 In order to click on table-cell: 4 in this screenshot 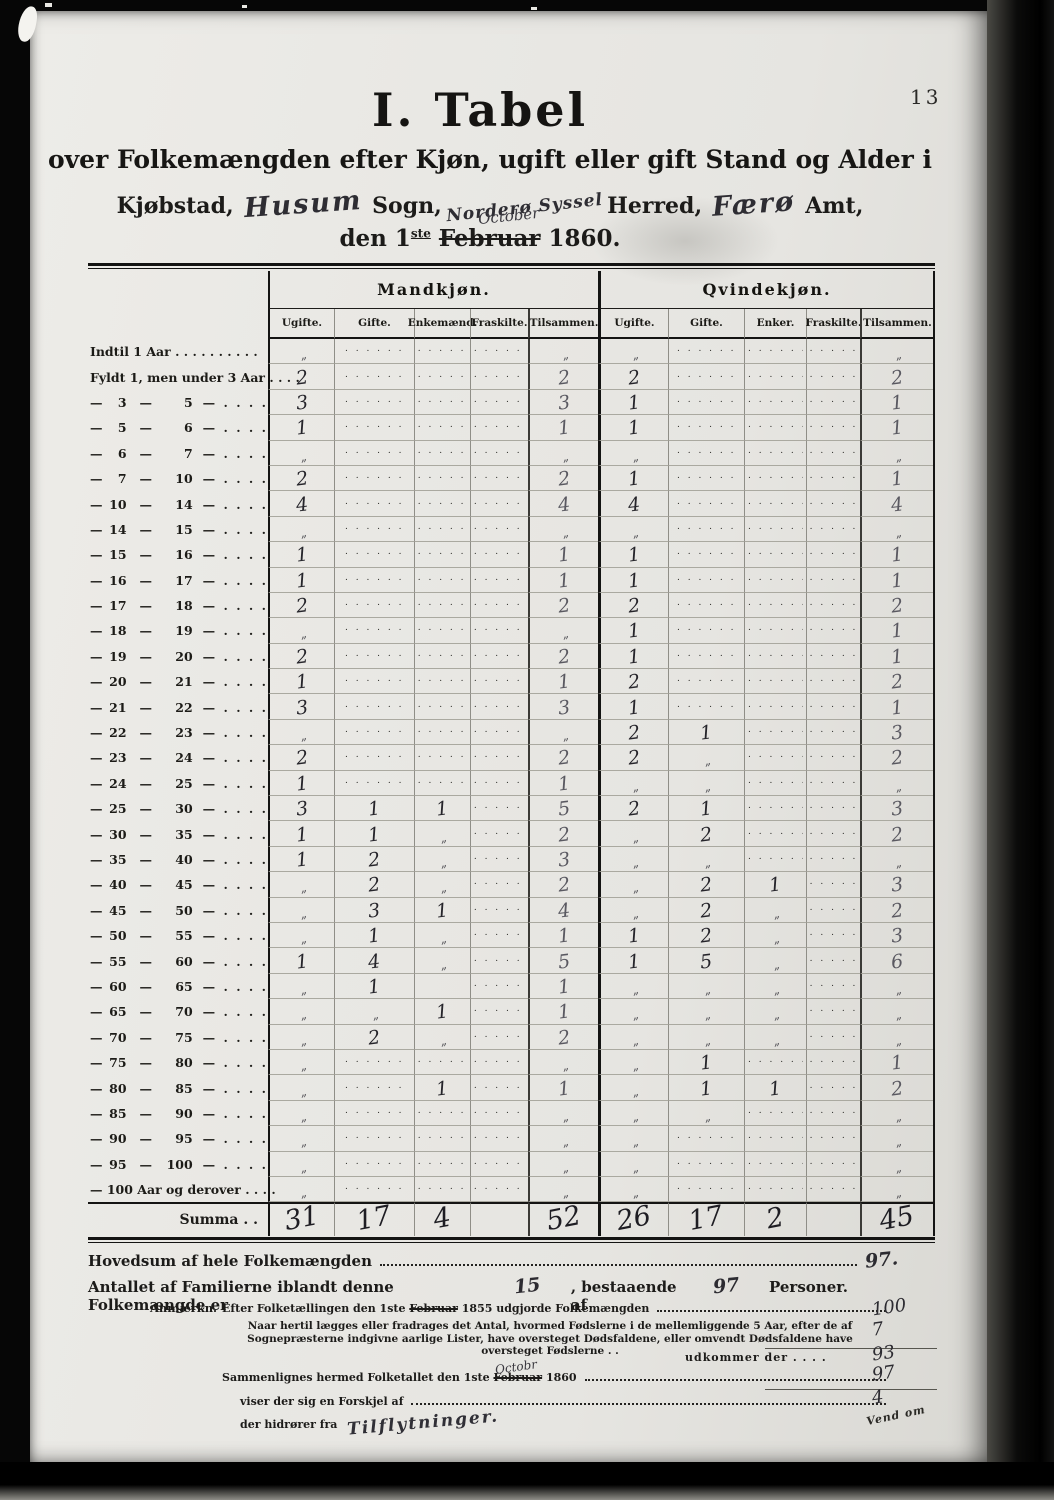, I will do `click(563, 910)`.